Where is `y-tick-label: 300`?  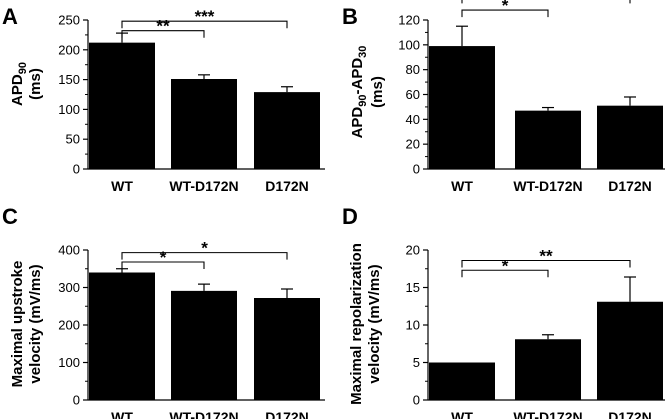
y-tick-label: 300 is located at coordinates (69, 287).